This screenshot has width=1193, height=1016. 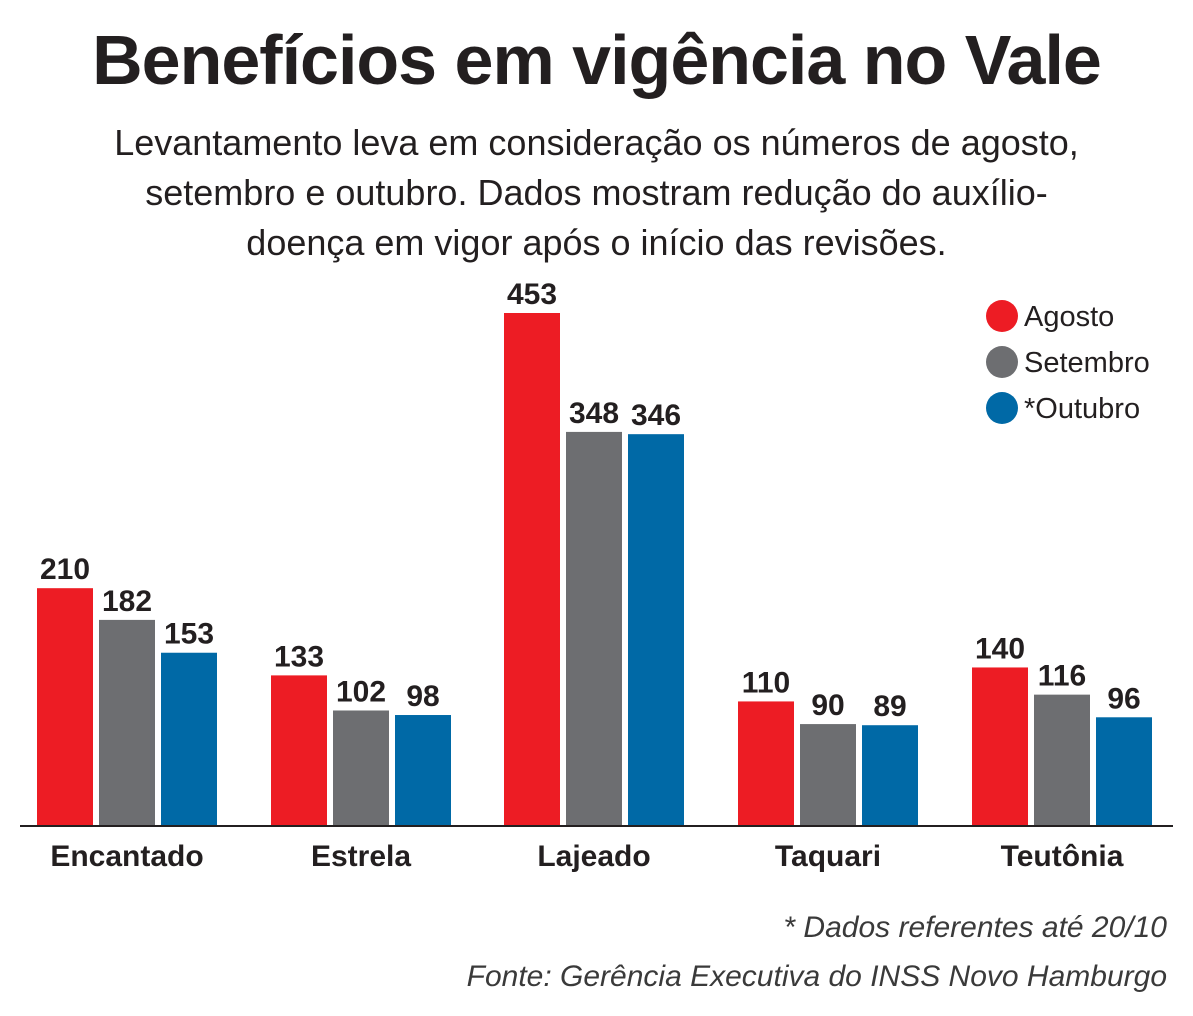 What do you see at coordinates (127, 601) in the screenshot?
I see `bar-value-label: 182` at bounding box center [127, 601].